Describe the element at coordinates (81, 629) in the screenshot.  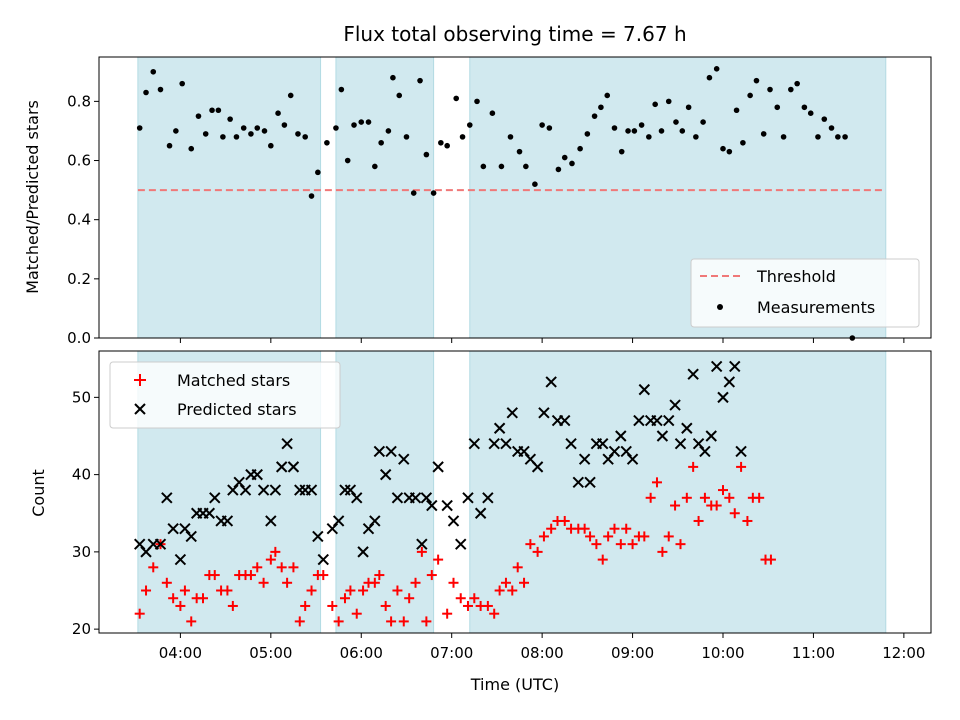
I see `y-tick-label: 20` at that location.